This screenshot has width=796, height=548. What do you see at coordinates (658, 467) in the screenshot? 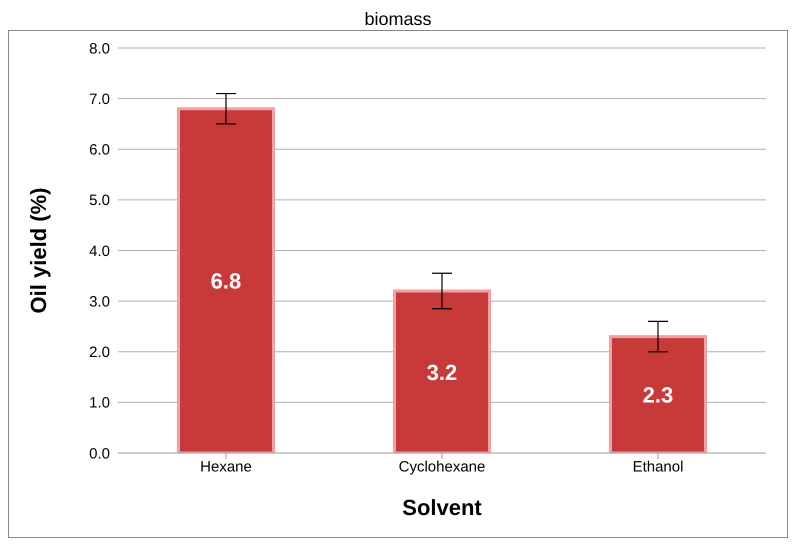
I see `x-tick-label: Ethanol` at bounding box center [658, 467].